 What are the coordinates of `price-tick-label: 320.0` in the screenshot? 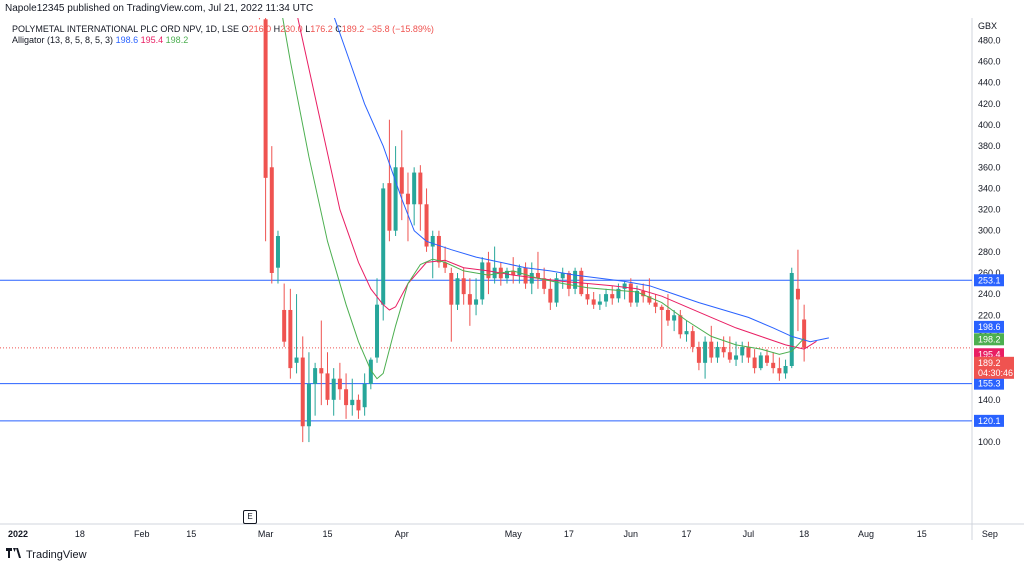 It's located at (989, 210).